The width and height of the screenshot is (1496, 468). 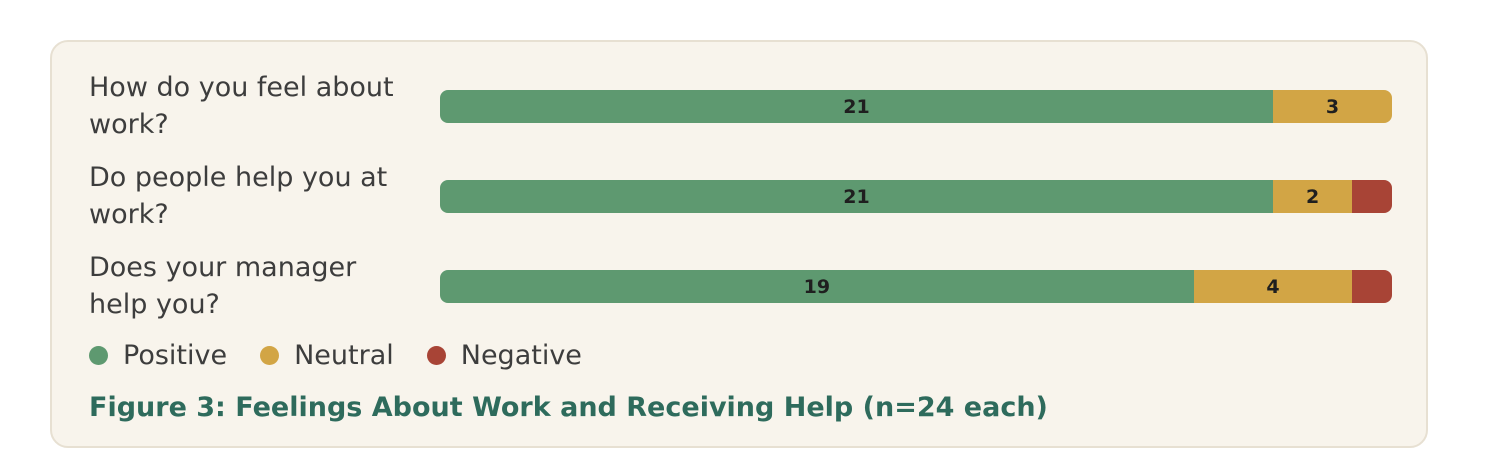 I want to click on stacked-bar: 21 2, so click(x=916, y=196).